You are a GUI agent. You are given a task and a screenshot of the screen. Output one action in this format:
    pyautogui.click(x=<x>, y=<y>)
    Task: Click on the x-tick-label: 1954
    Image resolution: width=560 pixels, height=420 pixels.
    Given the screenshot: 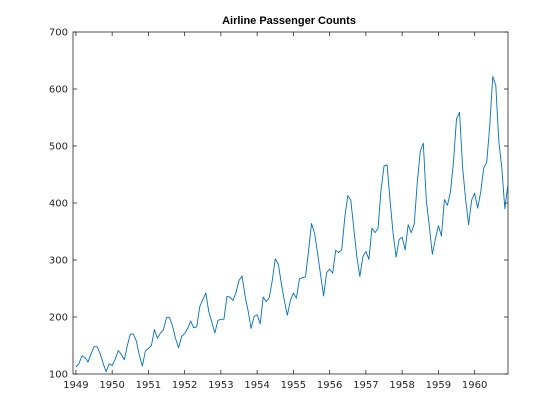 What is the action you would take?
    pyautogui.click(x=256, y=385)
    